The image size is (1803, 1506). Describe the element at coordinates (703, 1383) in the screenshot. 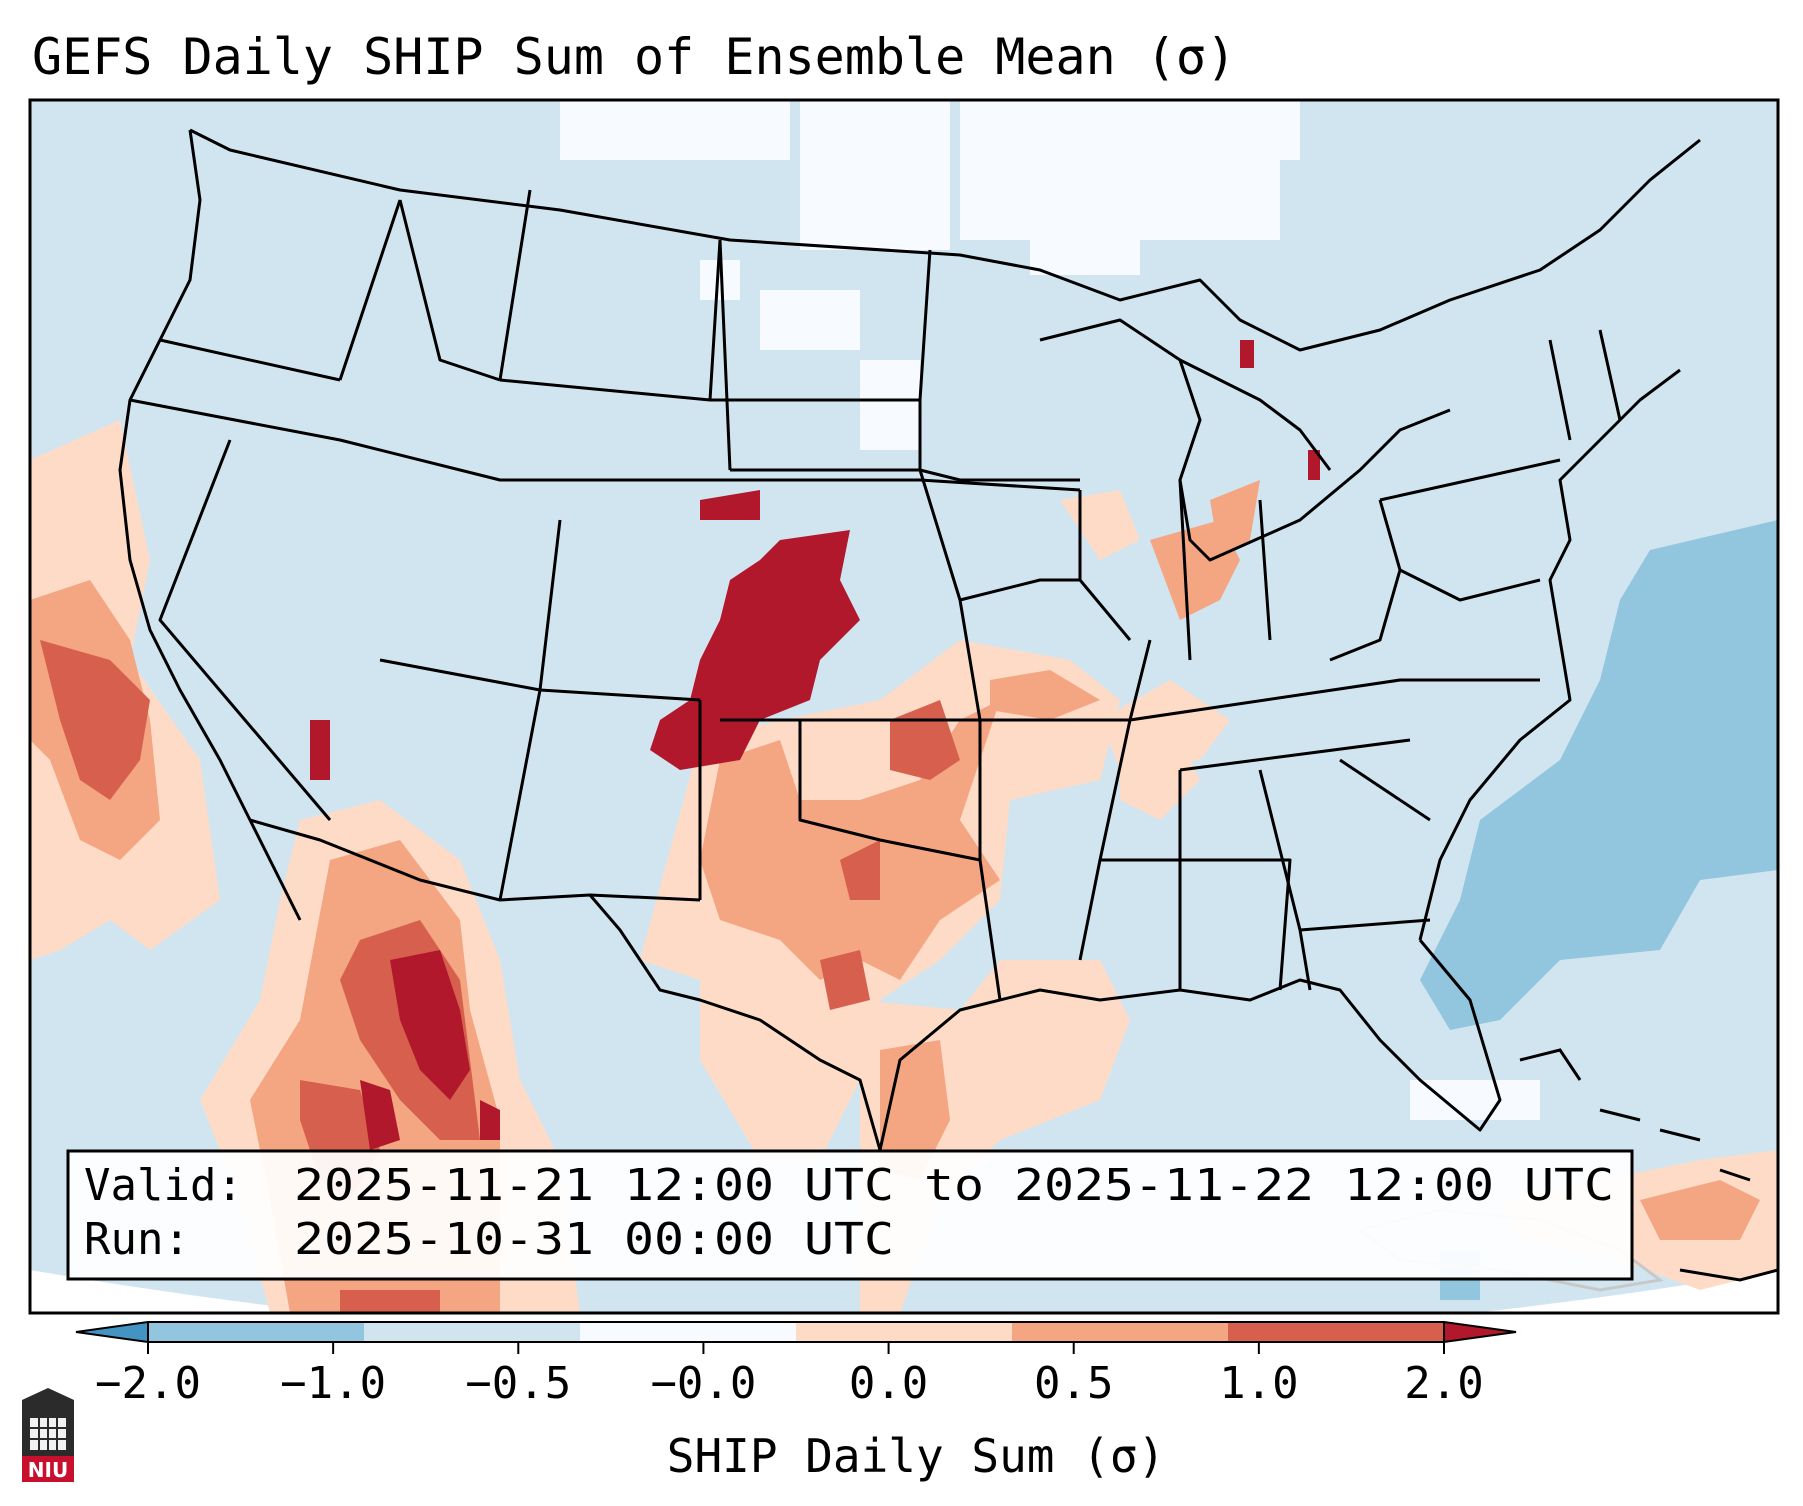

I see `colorbar-tick-label: −0.0` at that location.